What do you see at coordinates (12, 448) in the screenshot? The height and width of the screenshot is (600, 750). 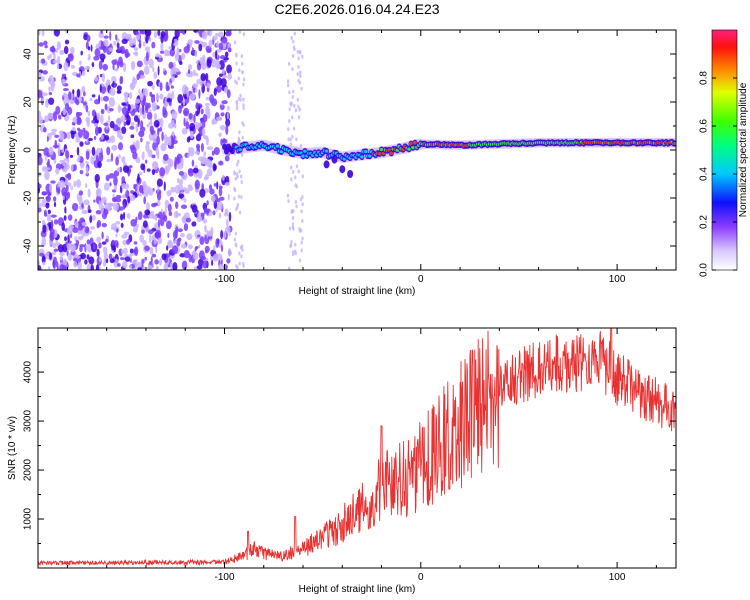 I see `snr-y-axis-label: SNR (10 * v/v)` at bounding box center [12, 448].